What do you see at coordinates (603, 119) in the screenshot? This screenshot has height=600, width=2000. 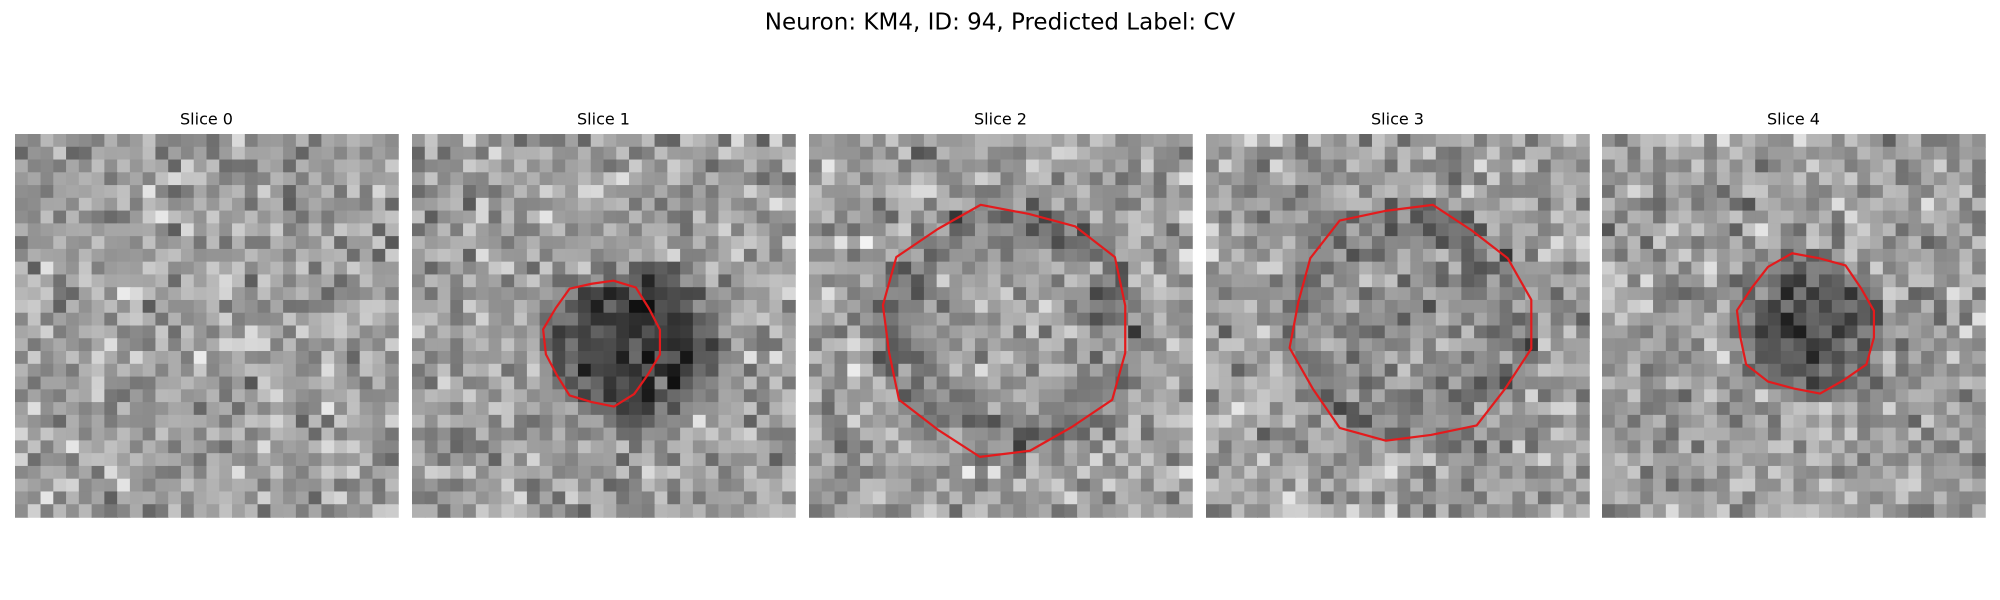 I see `panel-title: Slice 1` at bounding box center [603, 119].